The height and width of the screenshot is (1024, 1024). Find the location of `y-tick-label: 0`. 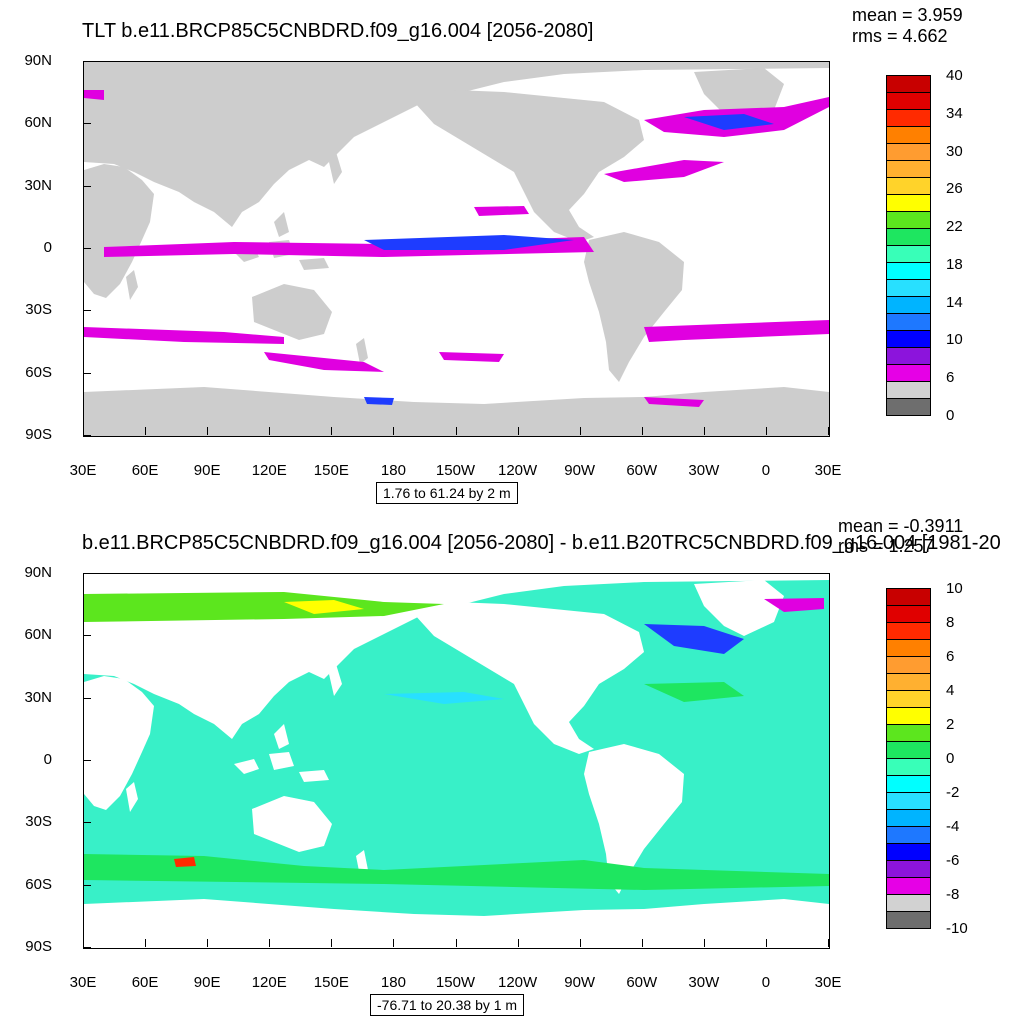

y-tick-label: 0 is located at coordinates (47, 247).